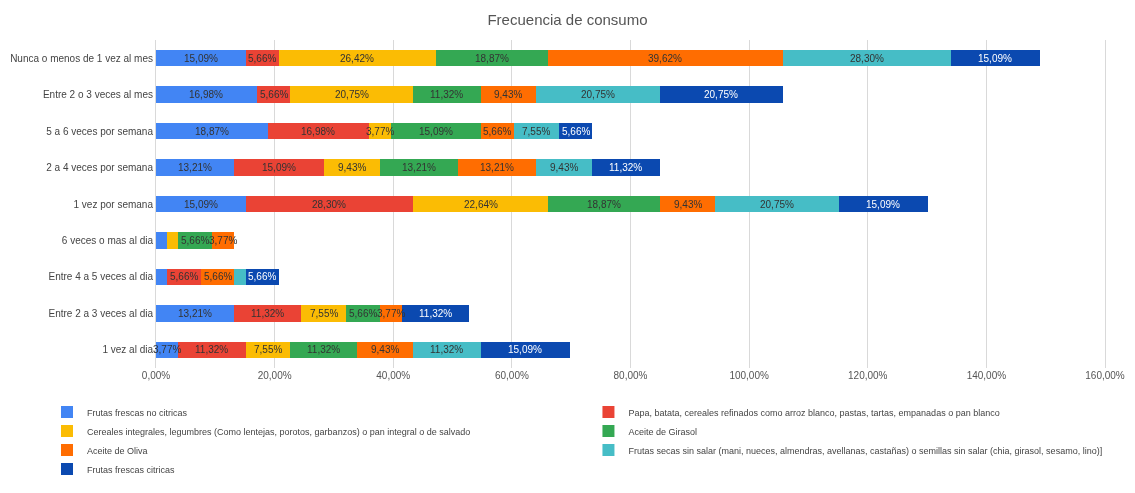 The height and width of the screenshot is (493, 1135). What do you see at coordinates (100, 131) in the screenshot?
I see `y-tick-label: 5 a 6 veces por semana` at bounding box center [100, 131].